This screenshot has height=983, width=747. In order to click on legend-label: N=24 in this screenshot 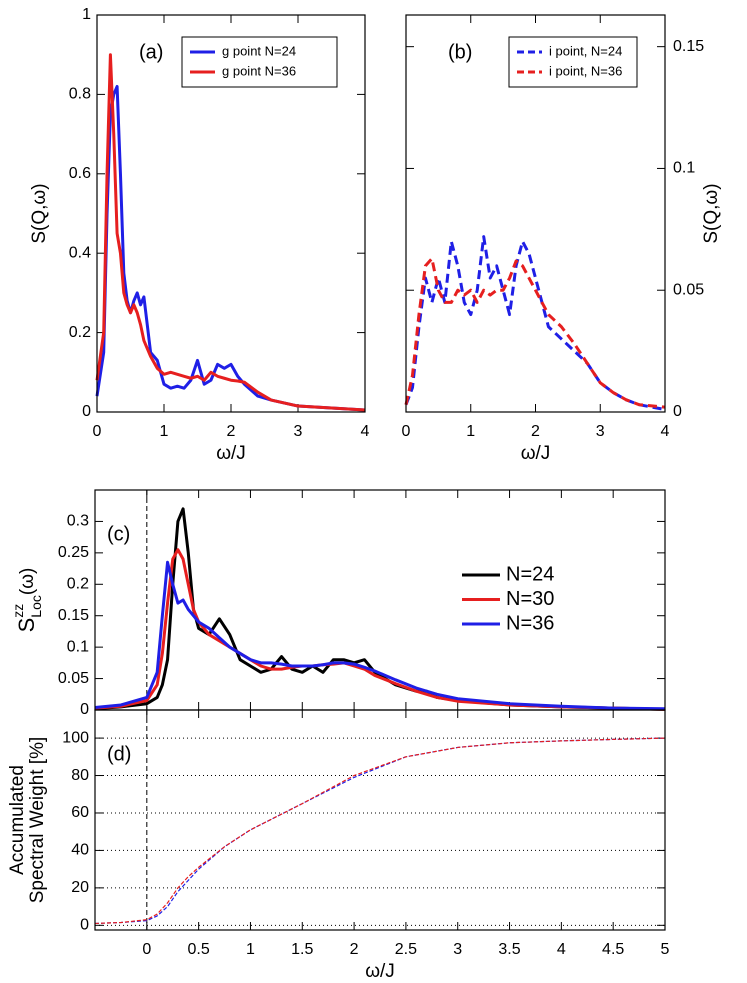, I will do `click(530, 574)`.